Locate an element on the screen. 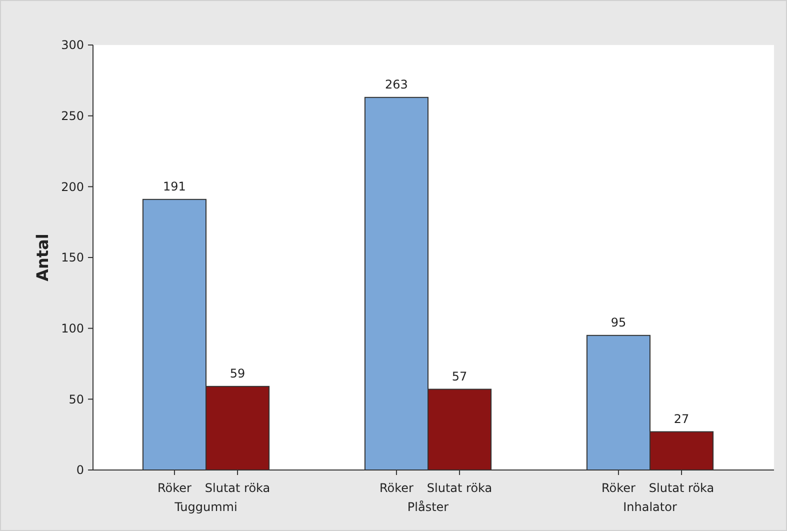 Image resolution: width=787 pixels, height=531 pixels. data-label: 95 is located at coordinates (618, 322).